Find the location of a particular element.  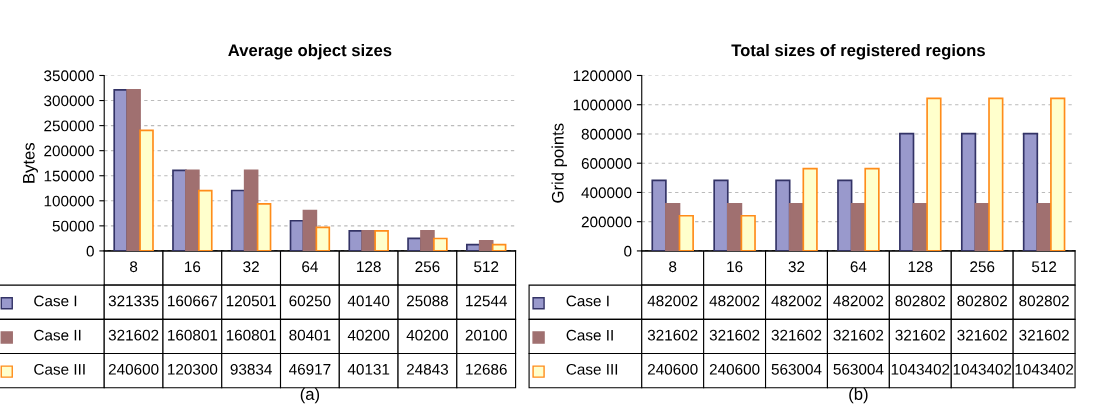

data-label: 60250 is located at coordinates (310, 301).